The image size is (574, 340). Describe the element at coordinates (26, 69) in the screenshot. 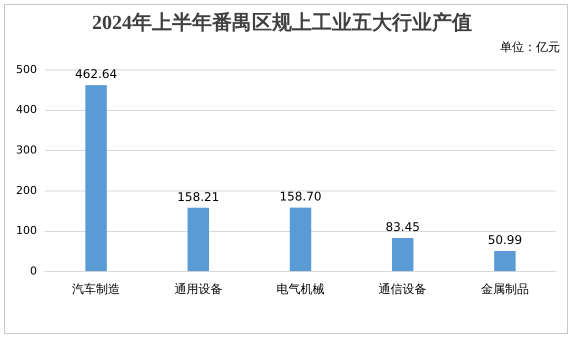

I see `y-tick-label: 500` at that location.